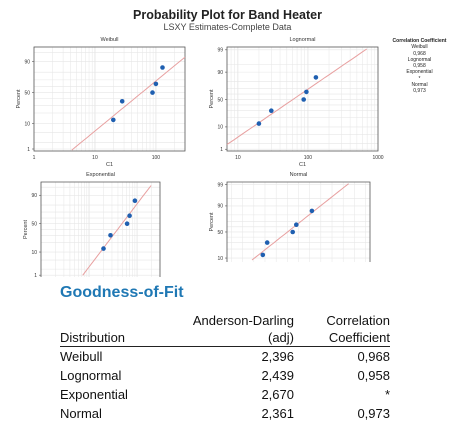 This screenshot has width=455, height=438. What do you see at coordinates (419, 41) in the screenshot?
I see `correlation-legend-header: Correlation Coefficient` at bounding box center [419, 41].